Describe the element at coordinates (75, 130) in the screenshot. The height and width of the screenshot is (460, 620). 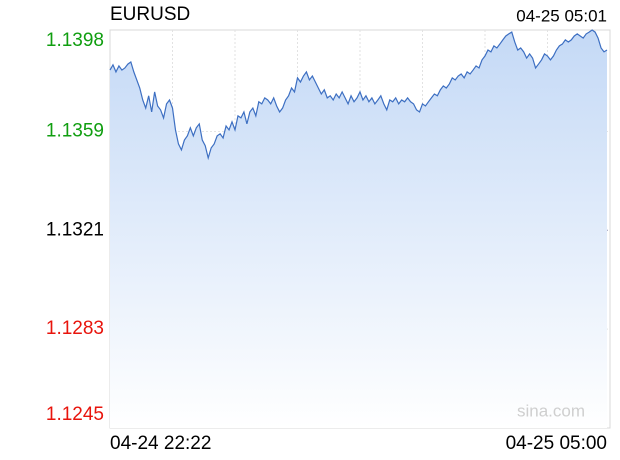
I see `y-tick-label: 1.1359` at that location.